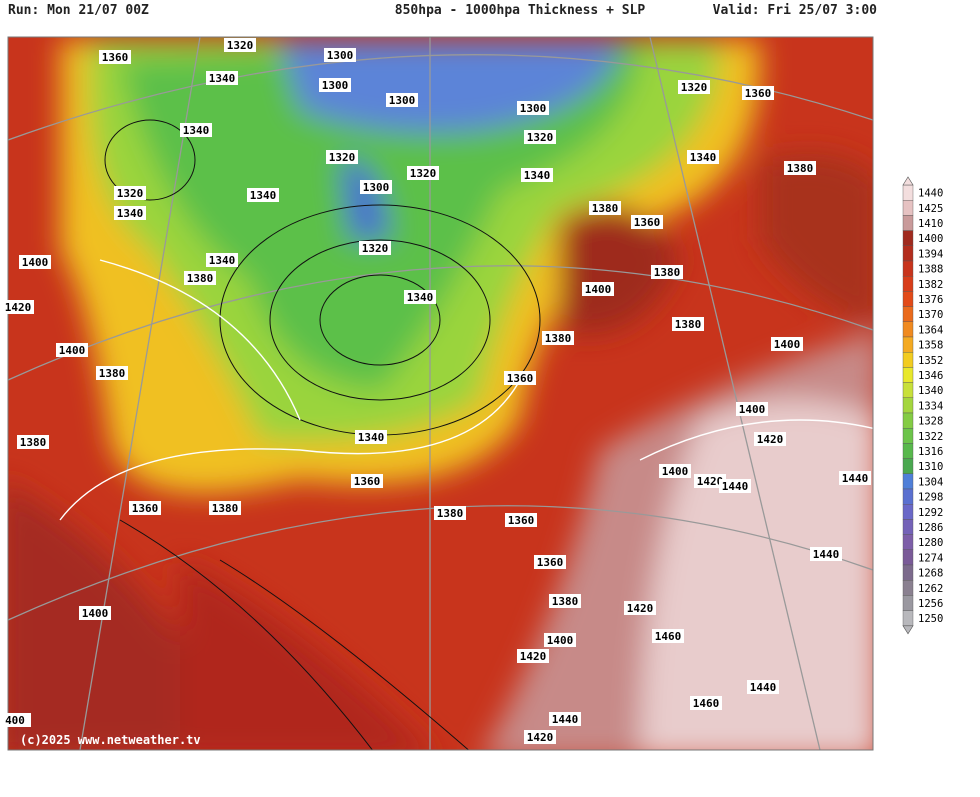 The height and width of the screenshot is (797, 980). I want to click on legend-label: 1304, so click(930, 482).